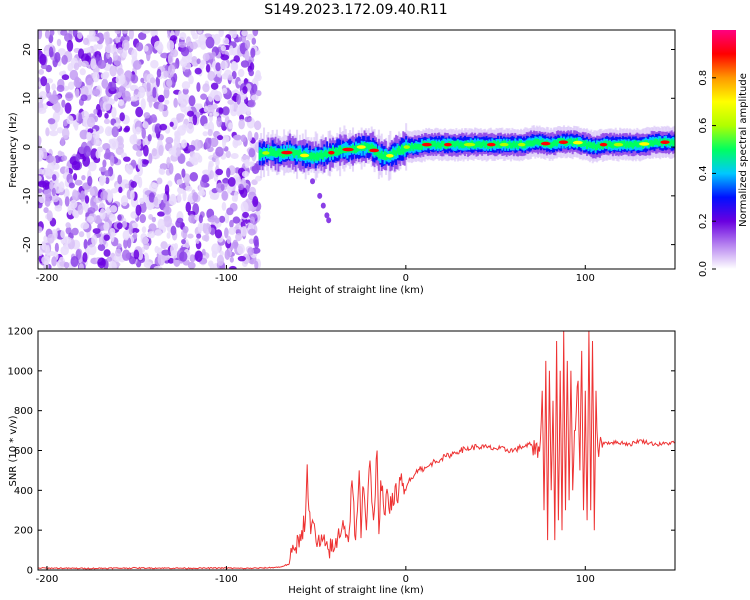 This screenshot has width=750, height=600. What do you see at coordinates (30, 571) in the screenshot?
I see `snr-y-tick-label: 0` at bounding box center [30, 571].